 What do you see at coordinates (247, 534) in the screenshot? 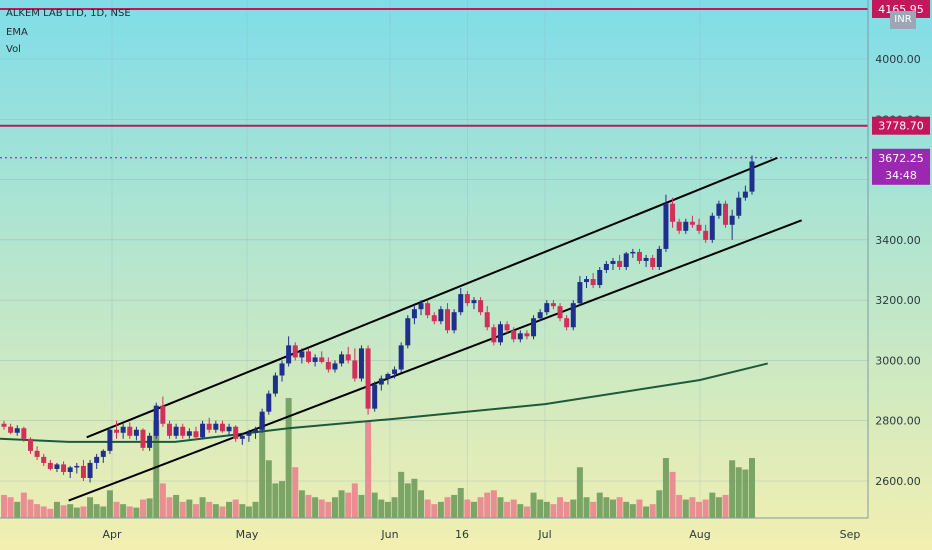
I see `x-tick-label: May` at bounding box center [247, 534].